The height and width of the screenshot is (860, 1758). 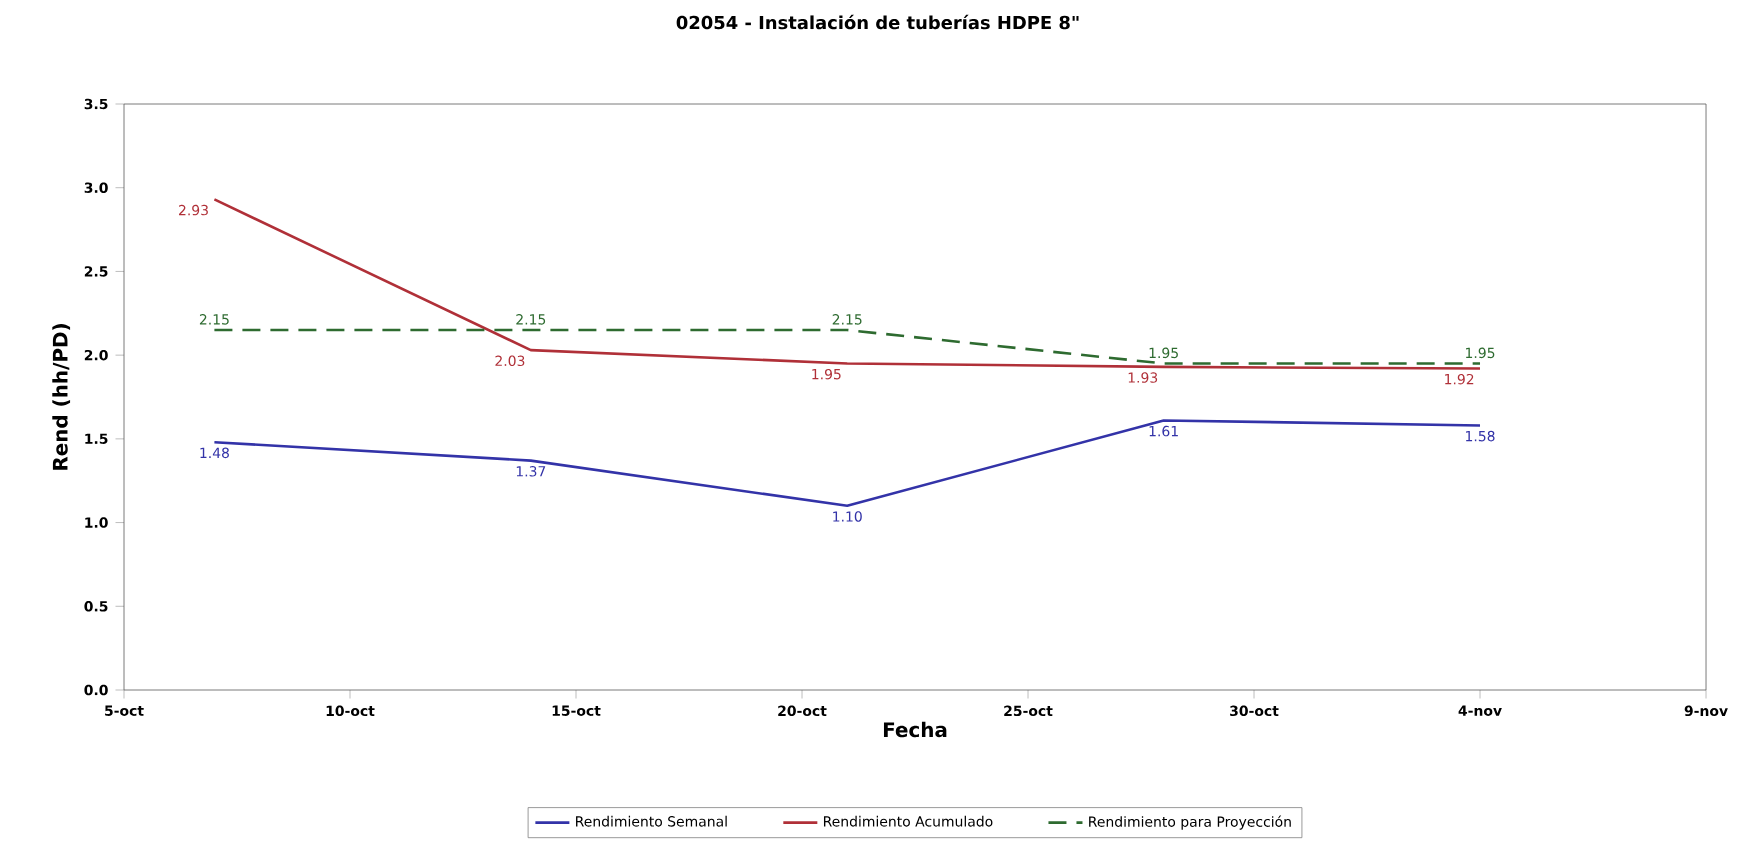 What do you see at coordinates (61, 397) in the screenshot?
I see `y-axis-title: Rend (hh/PD)` at bounding box center [61, 397].